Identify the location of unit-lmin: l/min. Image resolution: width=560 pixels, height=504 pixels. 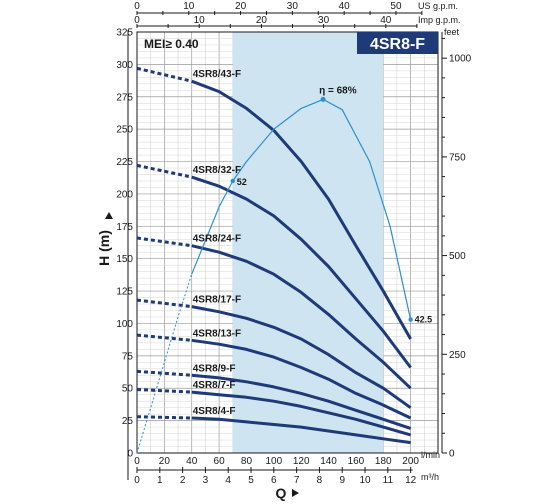
(430, 455).